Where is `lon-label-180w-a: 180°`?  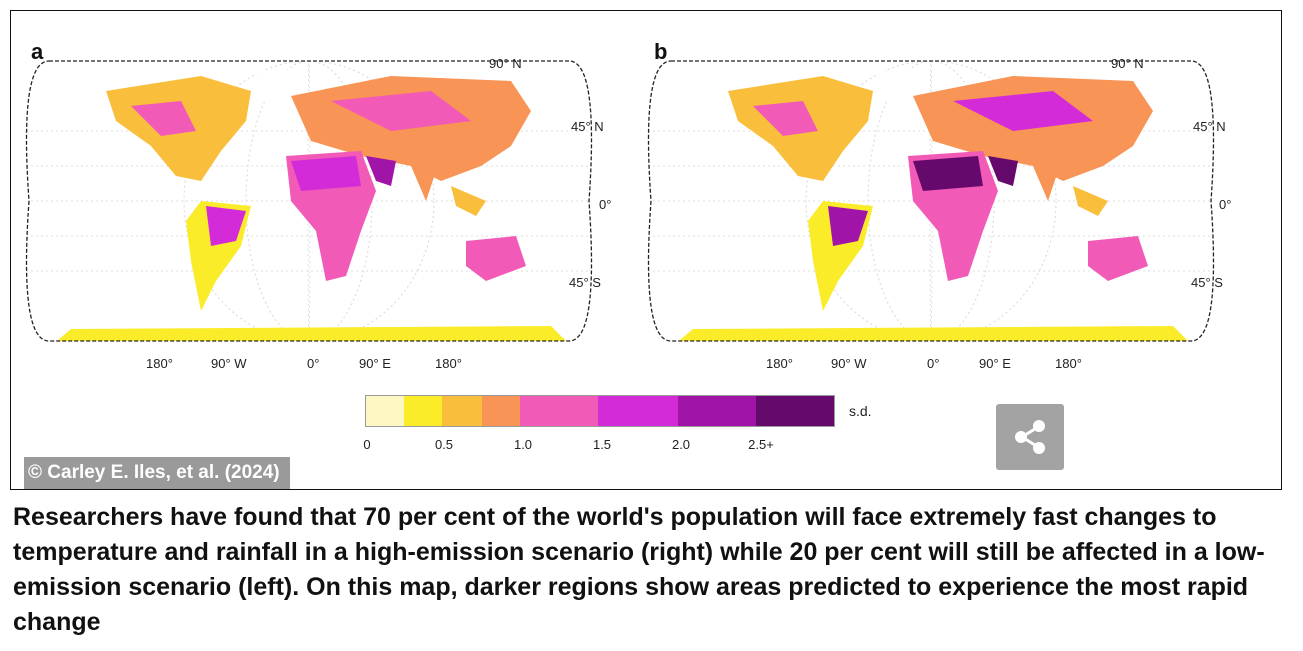
lon-label-180w-a: 180° is located at coordinates (159, 363).